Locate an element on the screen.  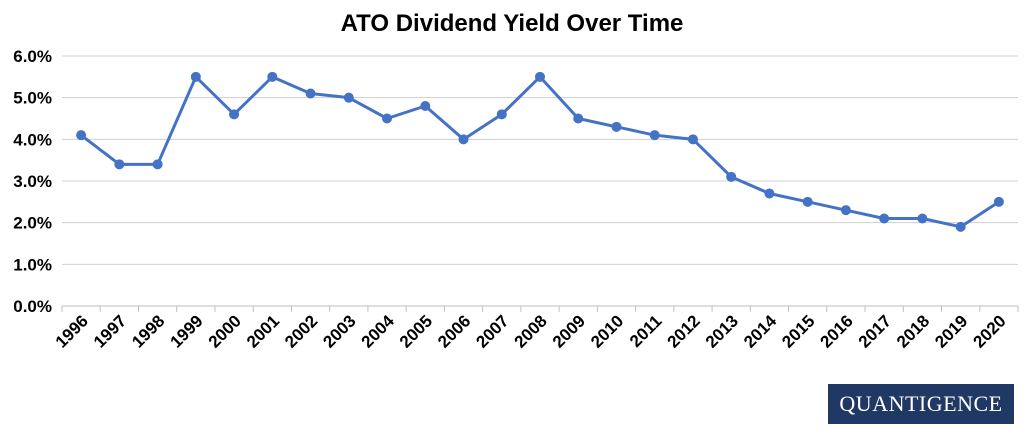
y-tick-label: 3.0% is located at coordinates (32, 181).